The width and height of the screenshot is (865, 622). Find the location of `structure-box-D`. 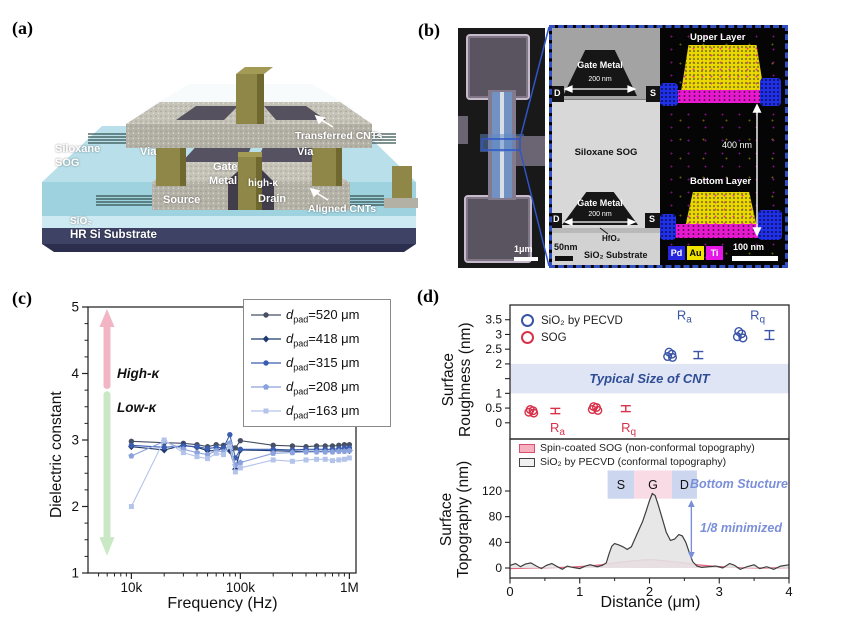

structure-box-D is located at coordinates (684, 484).